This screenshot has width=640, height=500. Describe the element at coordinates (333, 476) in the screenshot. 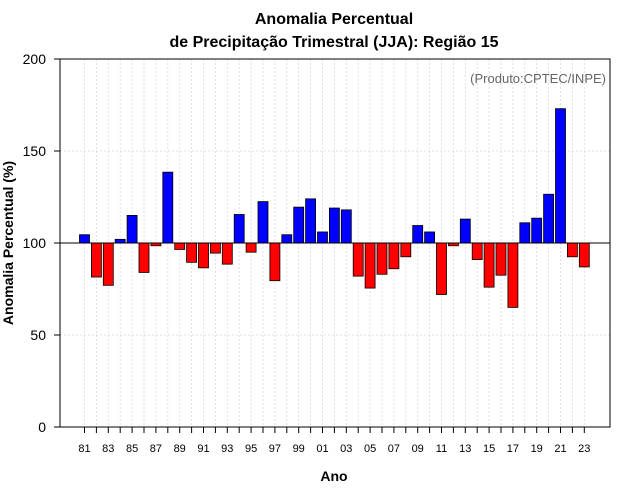

I see `x-axis-label: Ano` at that location.